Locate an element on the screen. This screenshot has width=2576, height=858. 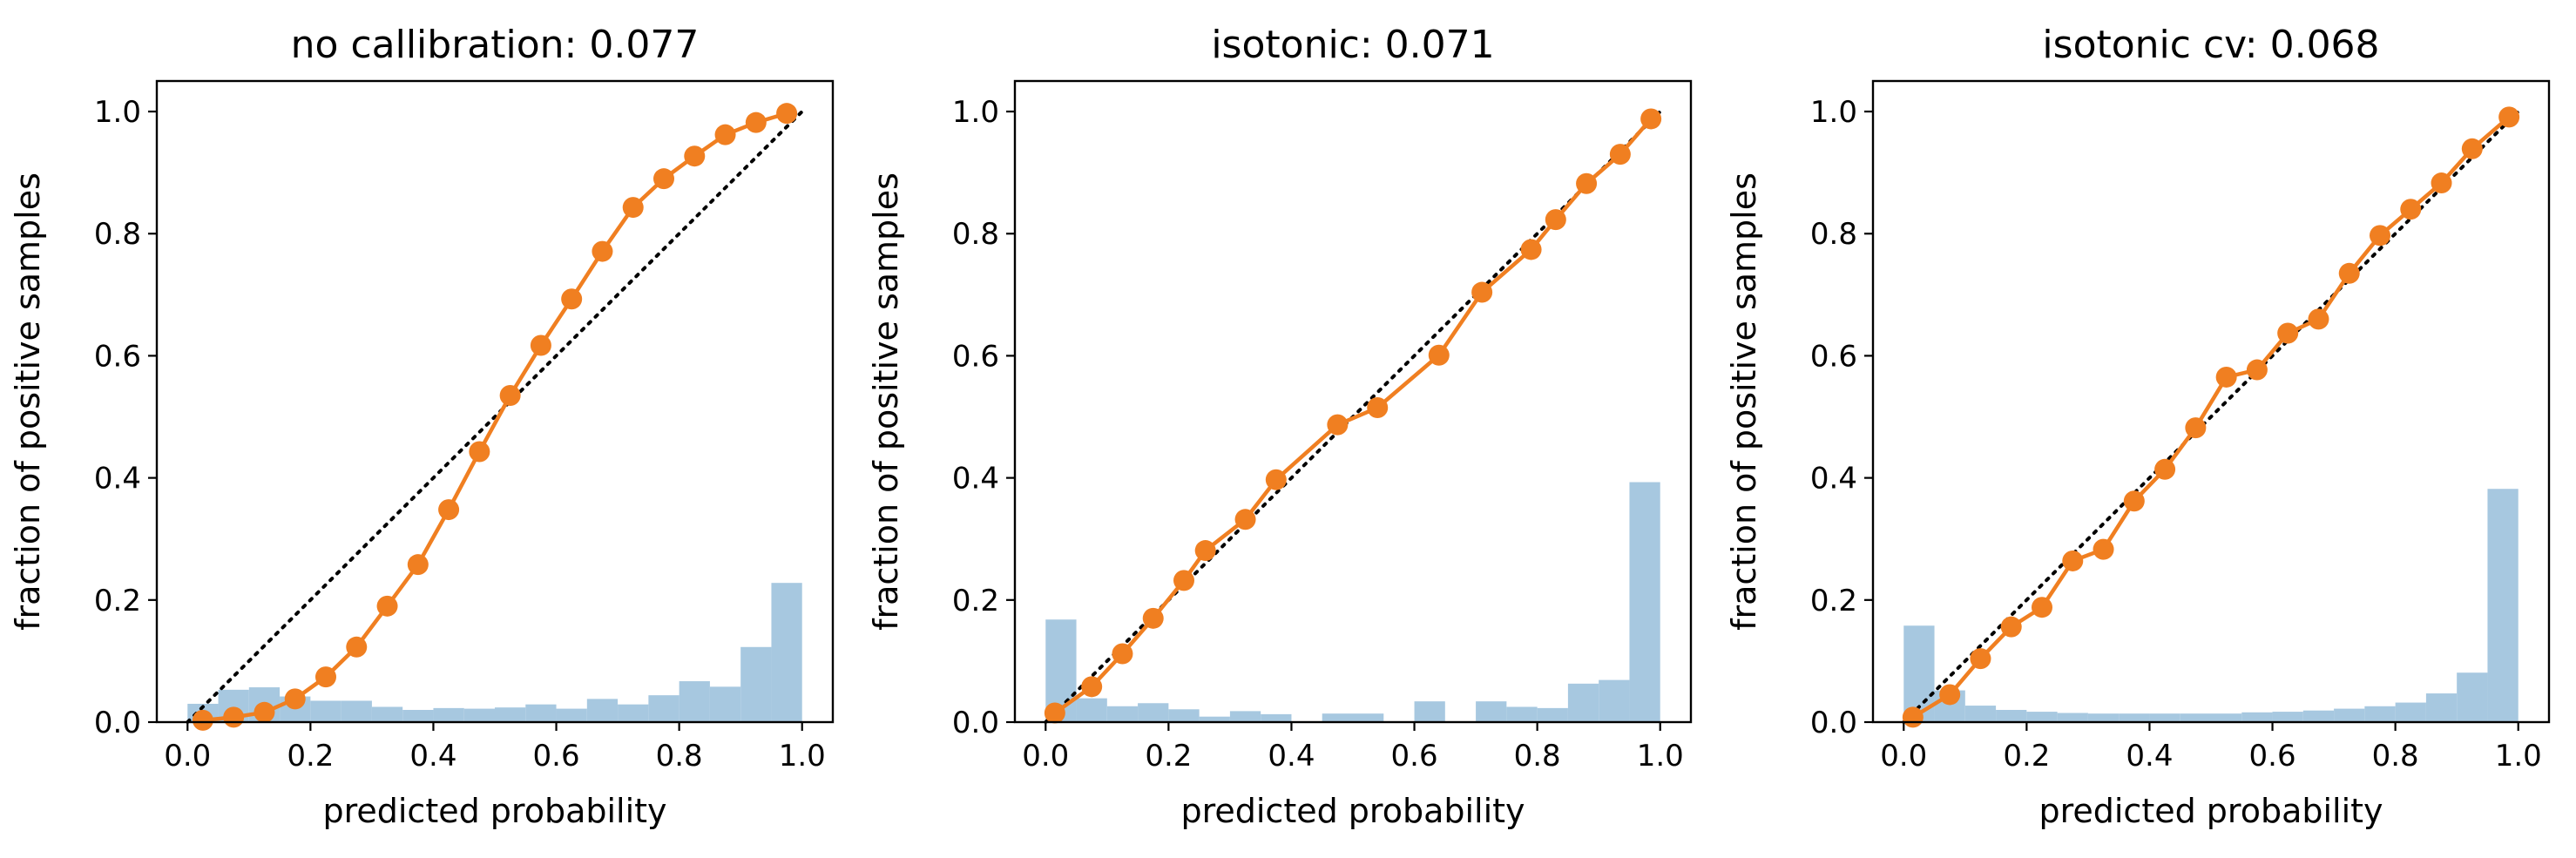
y-tick-label: 0.0 is located at coordinates (1833, 723).